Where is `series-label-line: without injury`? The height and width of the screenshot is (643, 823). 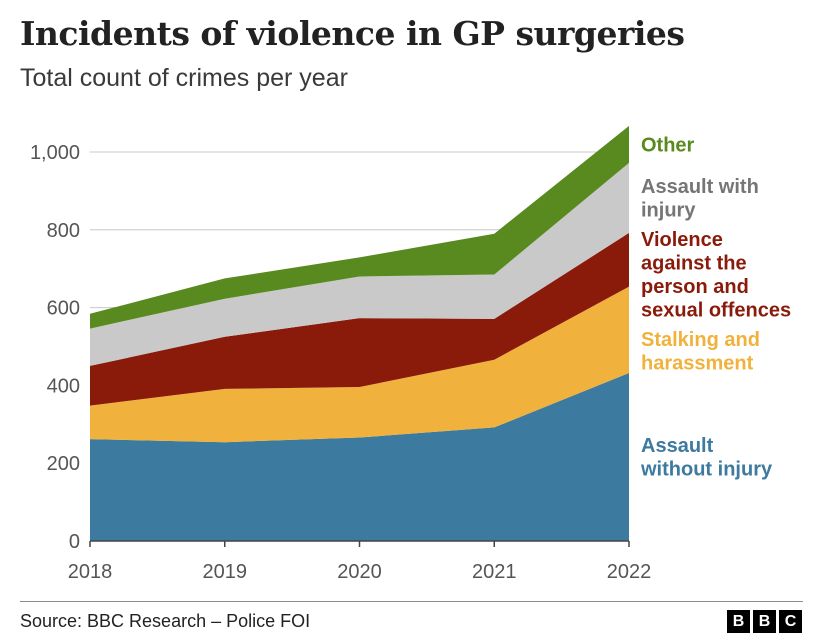 series-label-line: without injury is located at coordinates (706, 470).